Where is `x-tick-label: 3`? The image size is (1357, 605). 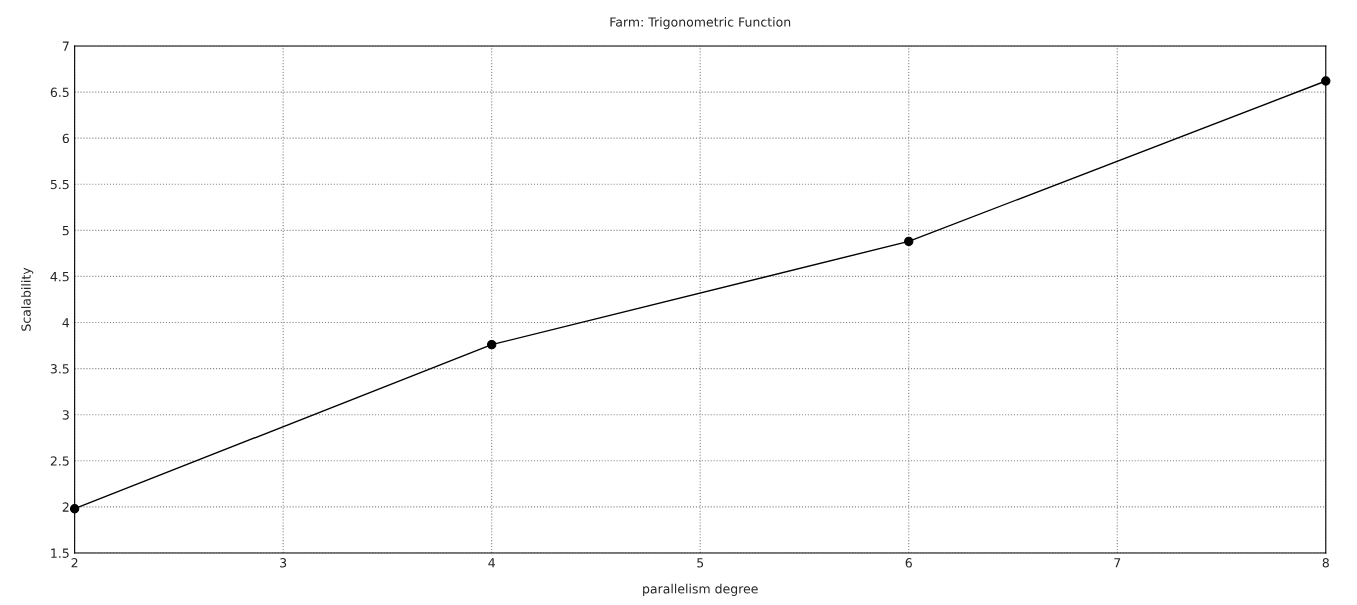
x-tick-label: 3 is located at coordinates (283, 563).